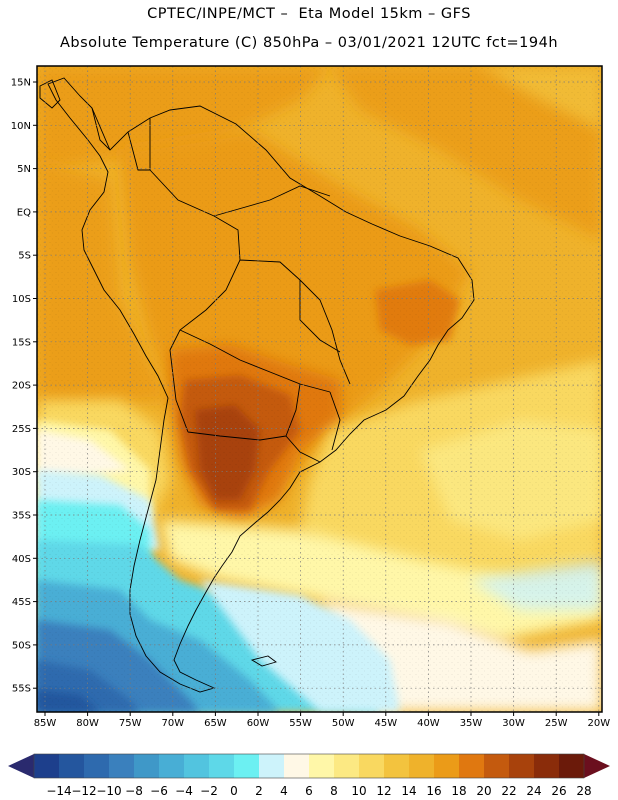 This screenshot has width=618, height=800. Describe the element at coordinates (21, 689) in the screenshot. I see `lat-label: 55S` at that location.